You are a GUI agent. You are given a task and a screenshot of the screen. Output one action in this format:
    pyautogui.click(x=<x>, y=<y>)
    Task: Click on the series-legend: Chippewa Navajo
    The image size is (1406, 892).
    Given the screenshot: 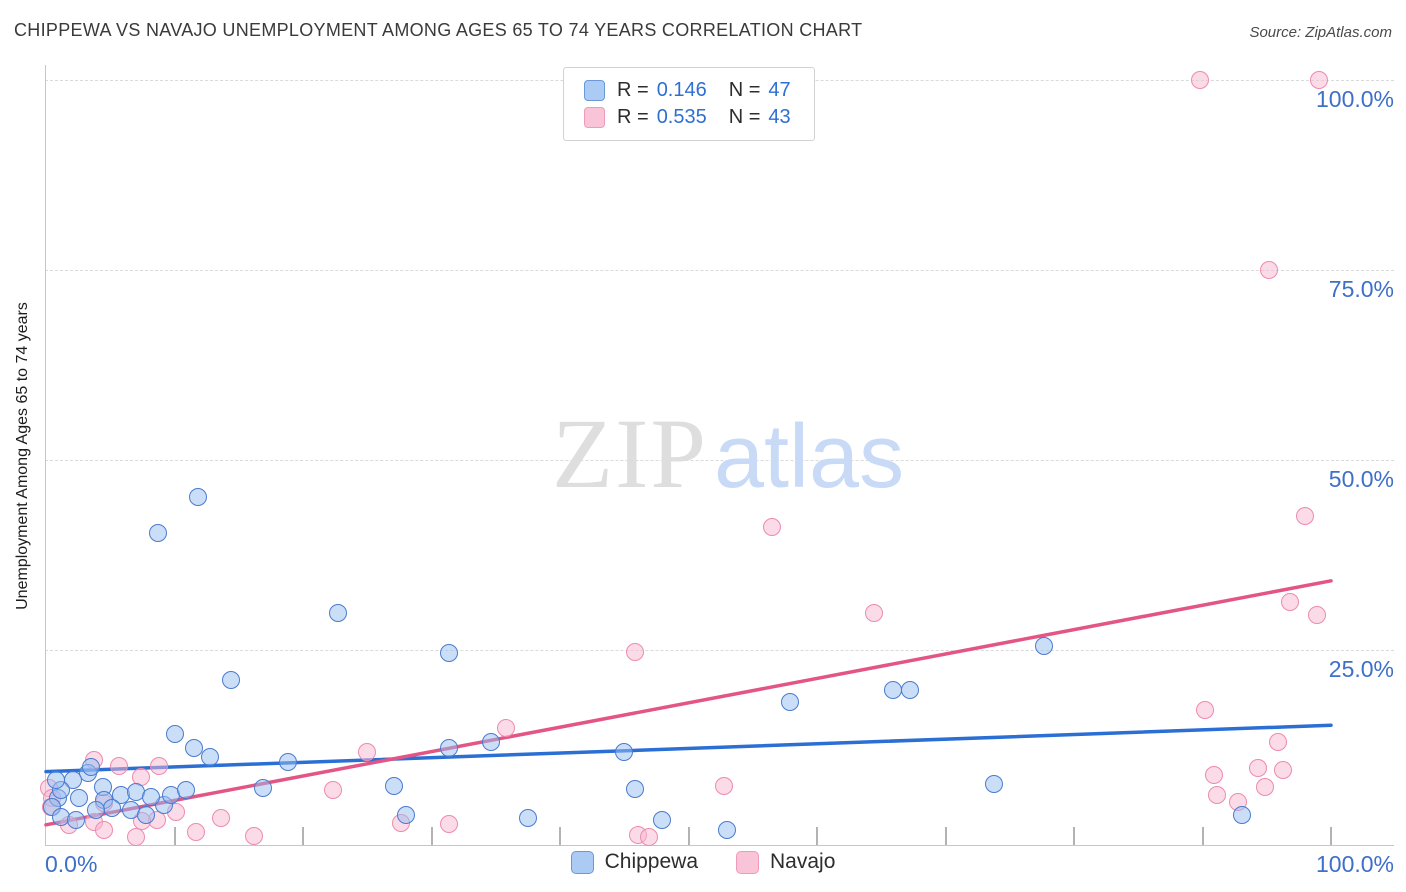 What is the action you would take?
    pyautogui.click(x=703, y=862)
    